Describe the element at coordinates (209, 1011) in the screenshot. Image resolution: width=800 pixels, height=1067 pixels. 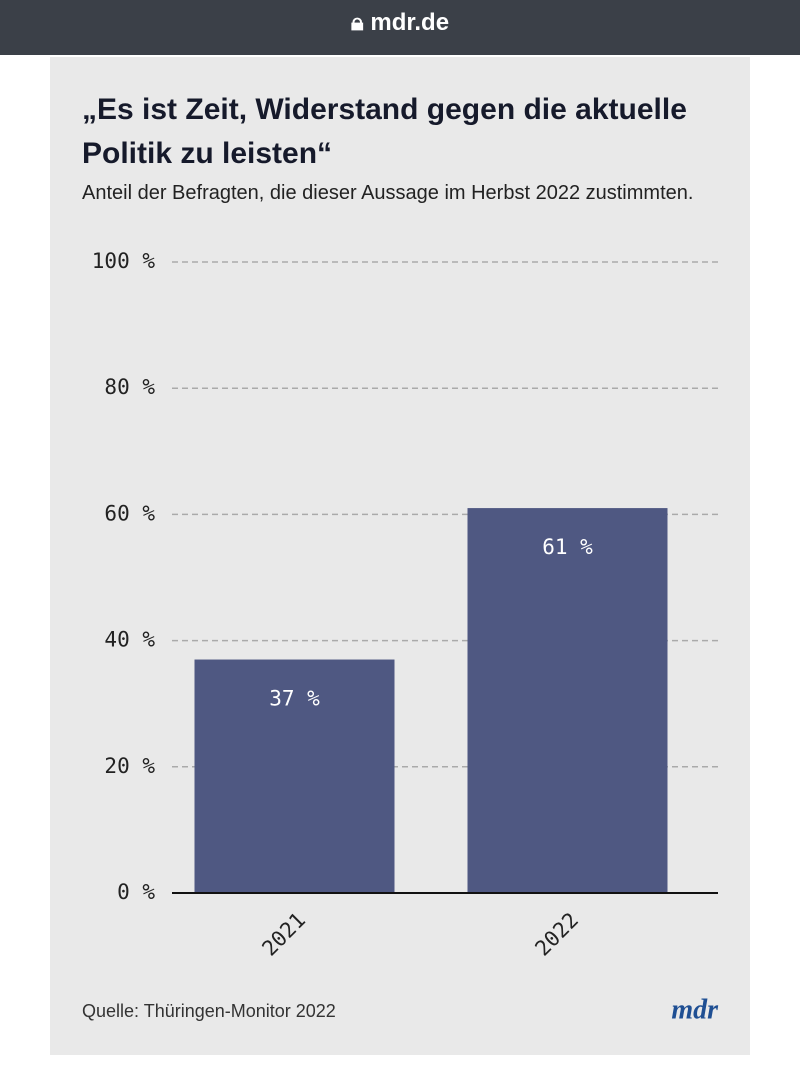
I see `source: Quelle: Thüringen-Monitor 2022` at that location.